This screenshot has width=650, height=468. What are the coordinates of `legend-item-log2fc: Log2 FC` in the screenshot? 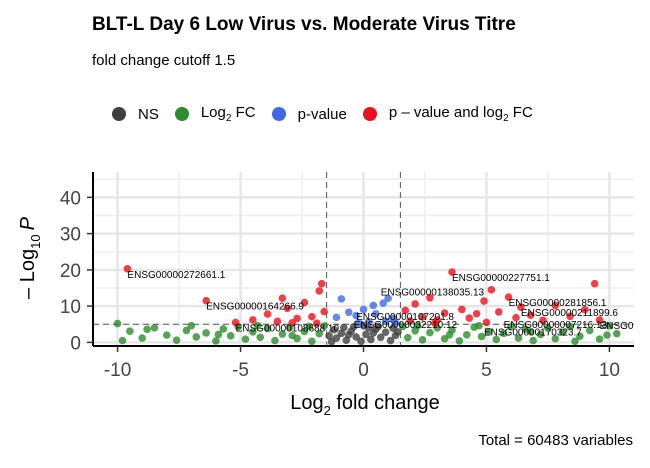 It's located at (215, 114).